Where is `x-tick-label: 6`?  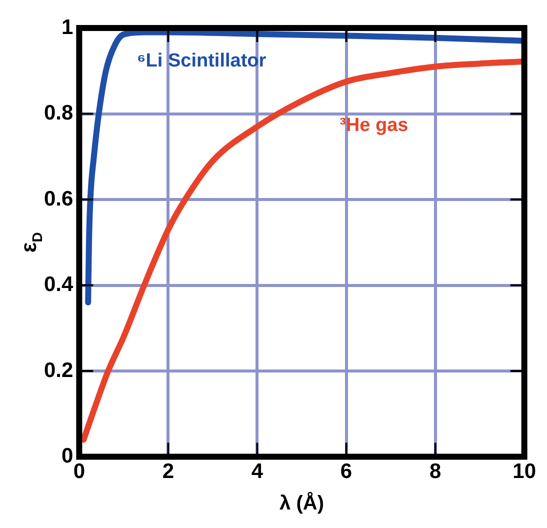 x-tick-label: 6 is located at coordinates (346, 472).